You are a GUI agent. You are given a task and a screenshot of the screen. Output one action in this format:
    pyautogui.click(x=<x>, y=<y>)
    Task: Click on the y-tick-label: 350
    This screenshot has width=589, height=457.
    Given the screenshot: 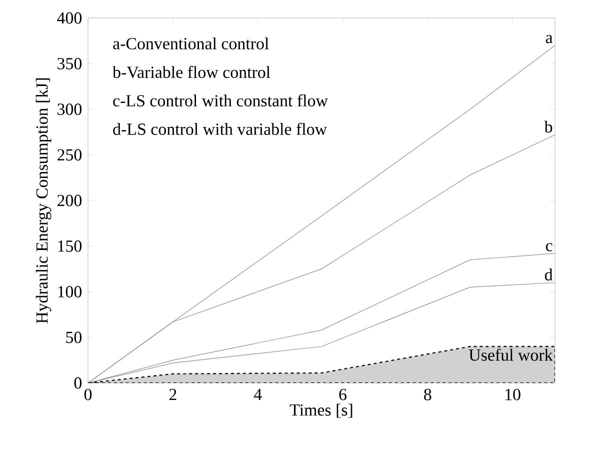 What is the action you would take?
    pyautogui.click(x=70, y=64)
    